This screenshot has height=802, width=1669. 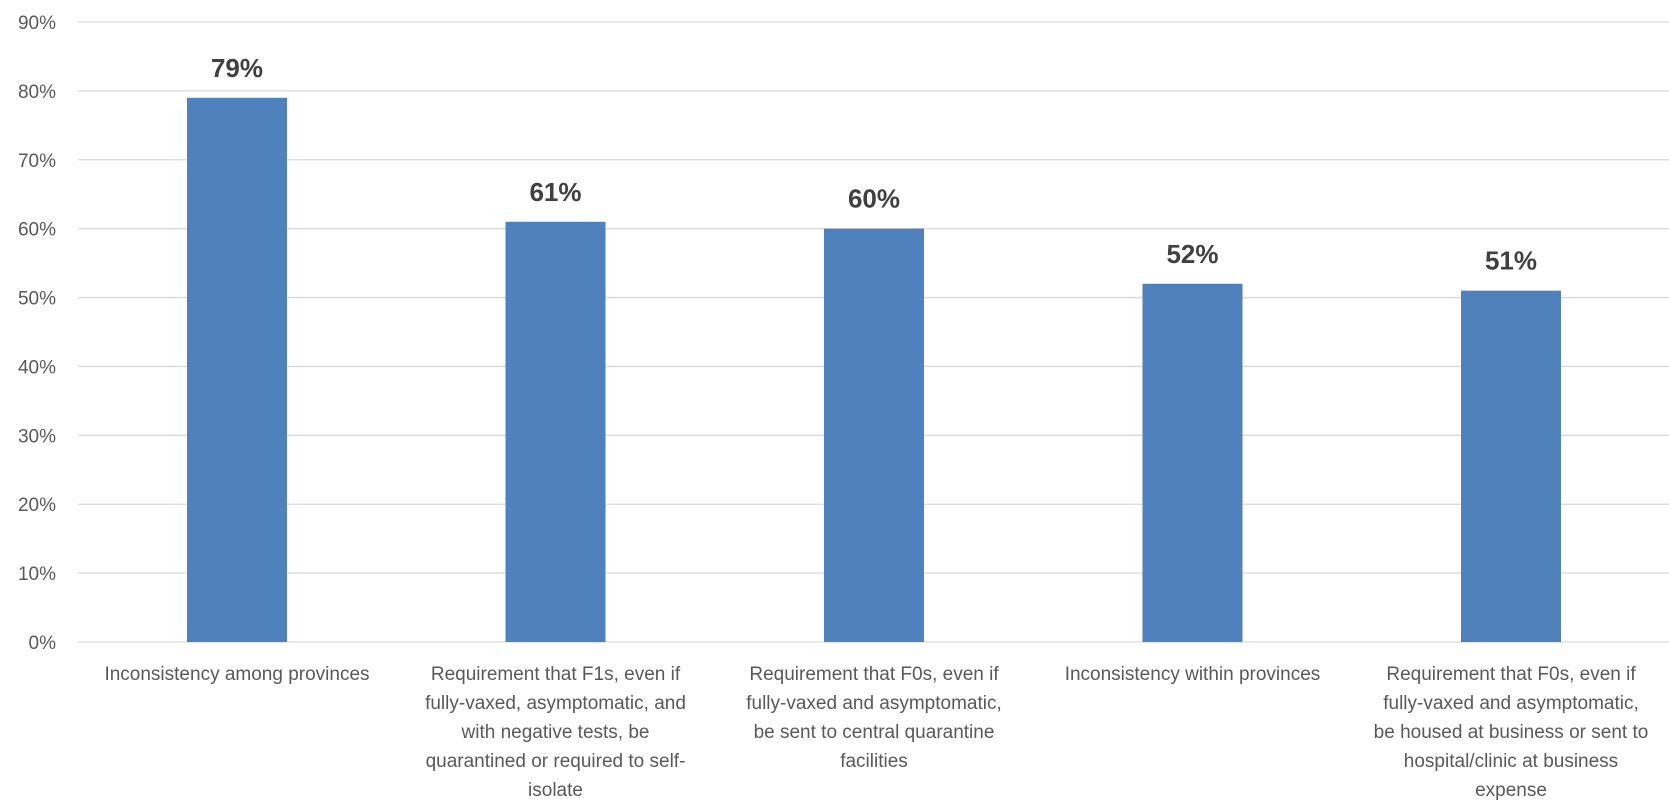 I want to click on data-label: 51%, so click(x=1511, y=261).